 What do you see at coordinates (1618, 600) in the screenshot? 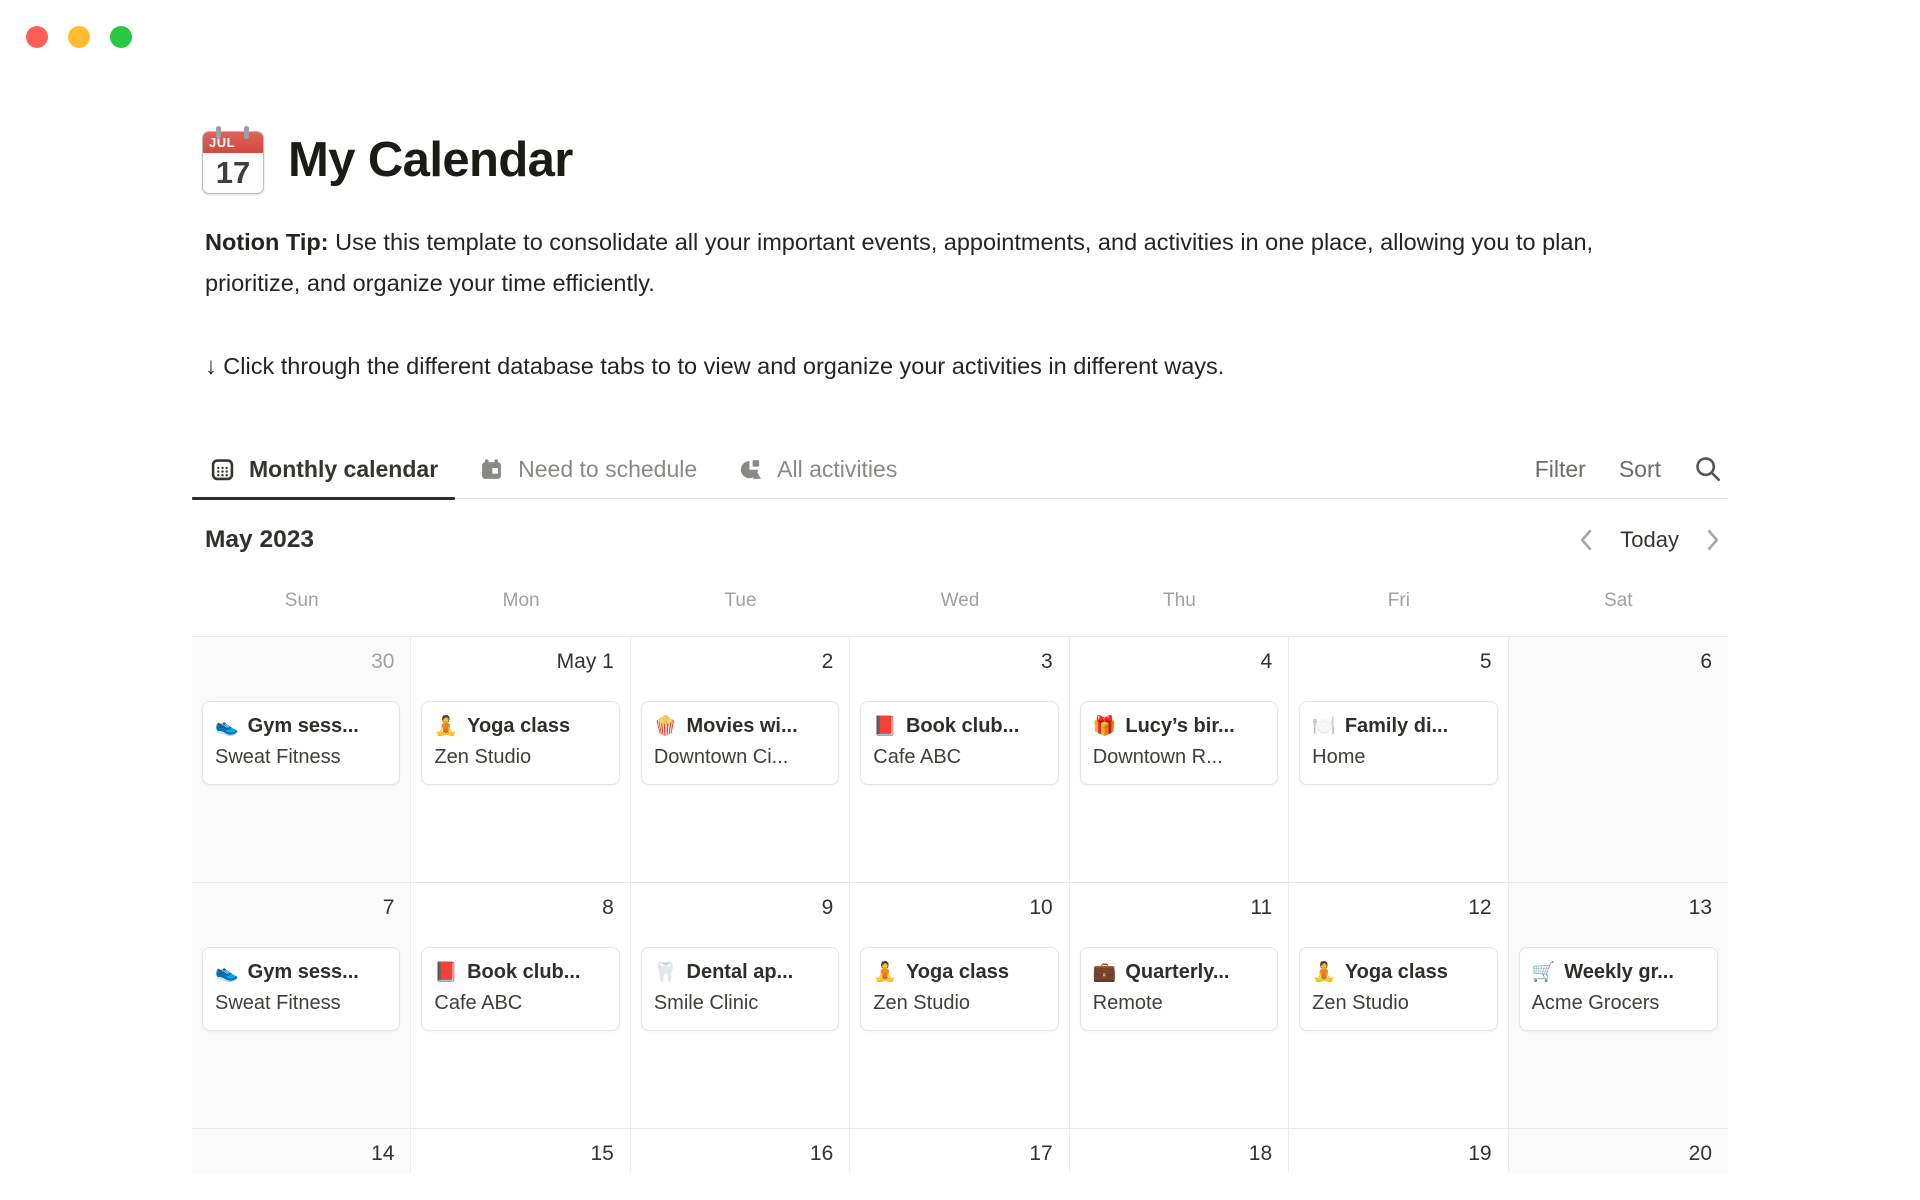
I see `weekday-label: Sat` at bounding box center [1618, 600].